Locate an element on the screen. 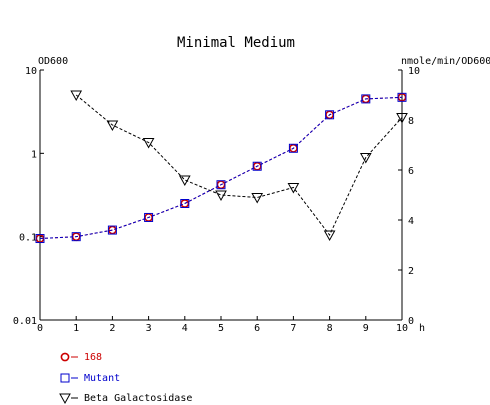 This screenshot has height=405, width=490. x-tick-label: 0 is located at coordinates (40, 328).